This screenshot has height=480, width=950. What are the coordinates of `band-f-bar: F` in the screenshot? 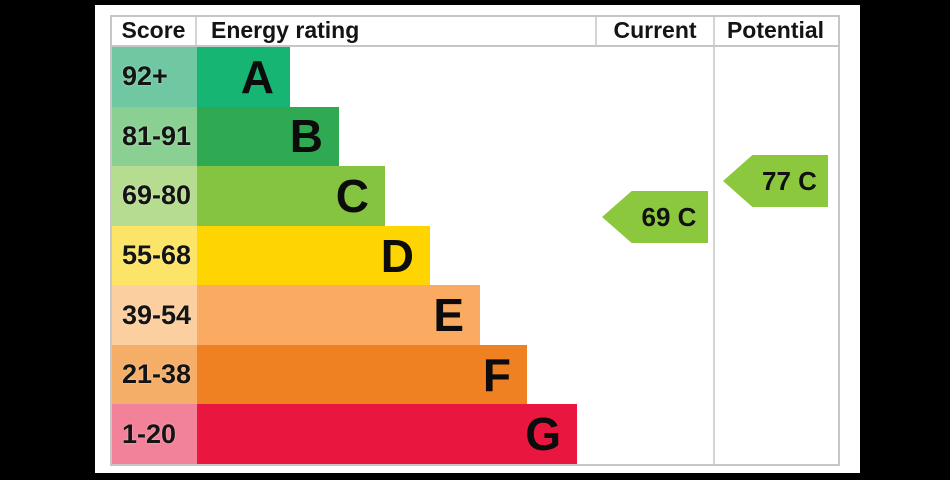 It's located at (362, 374).